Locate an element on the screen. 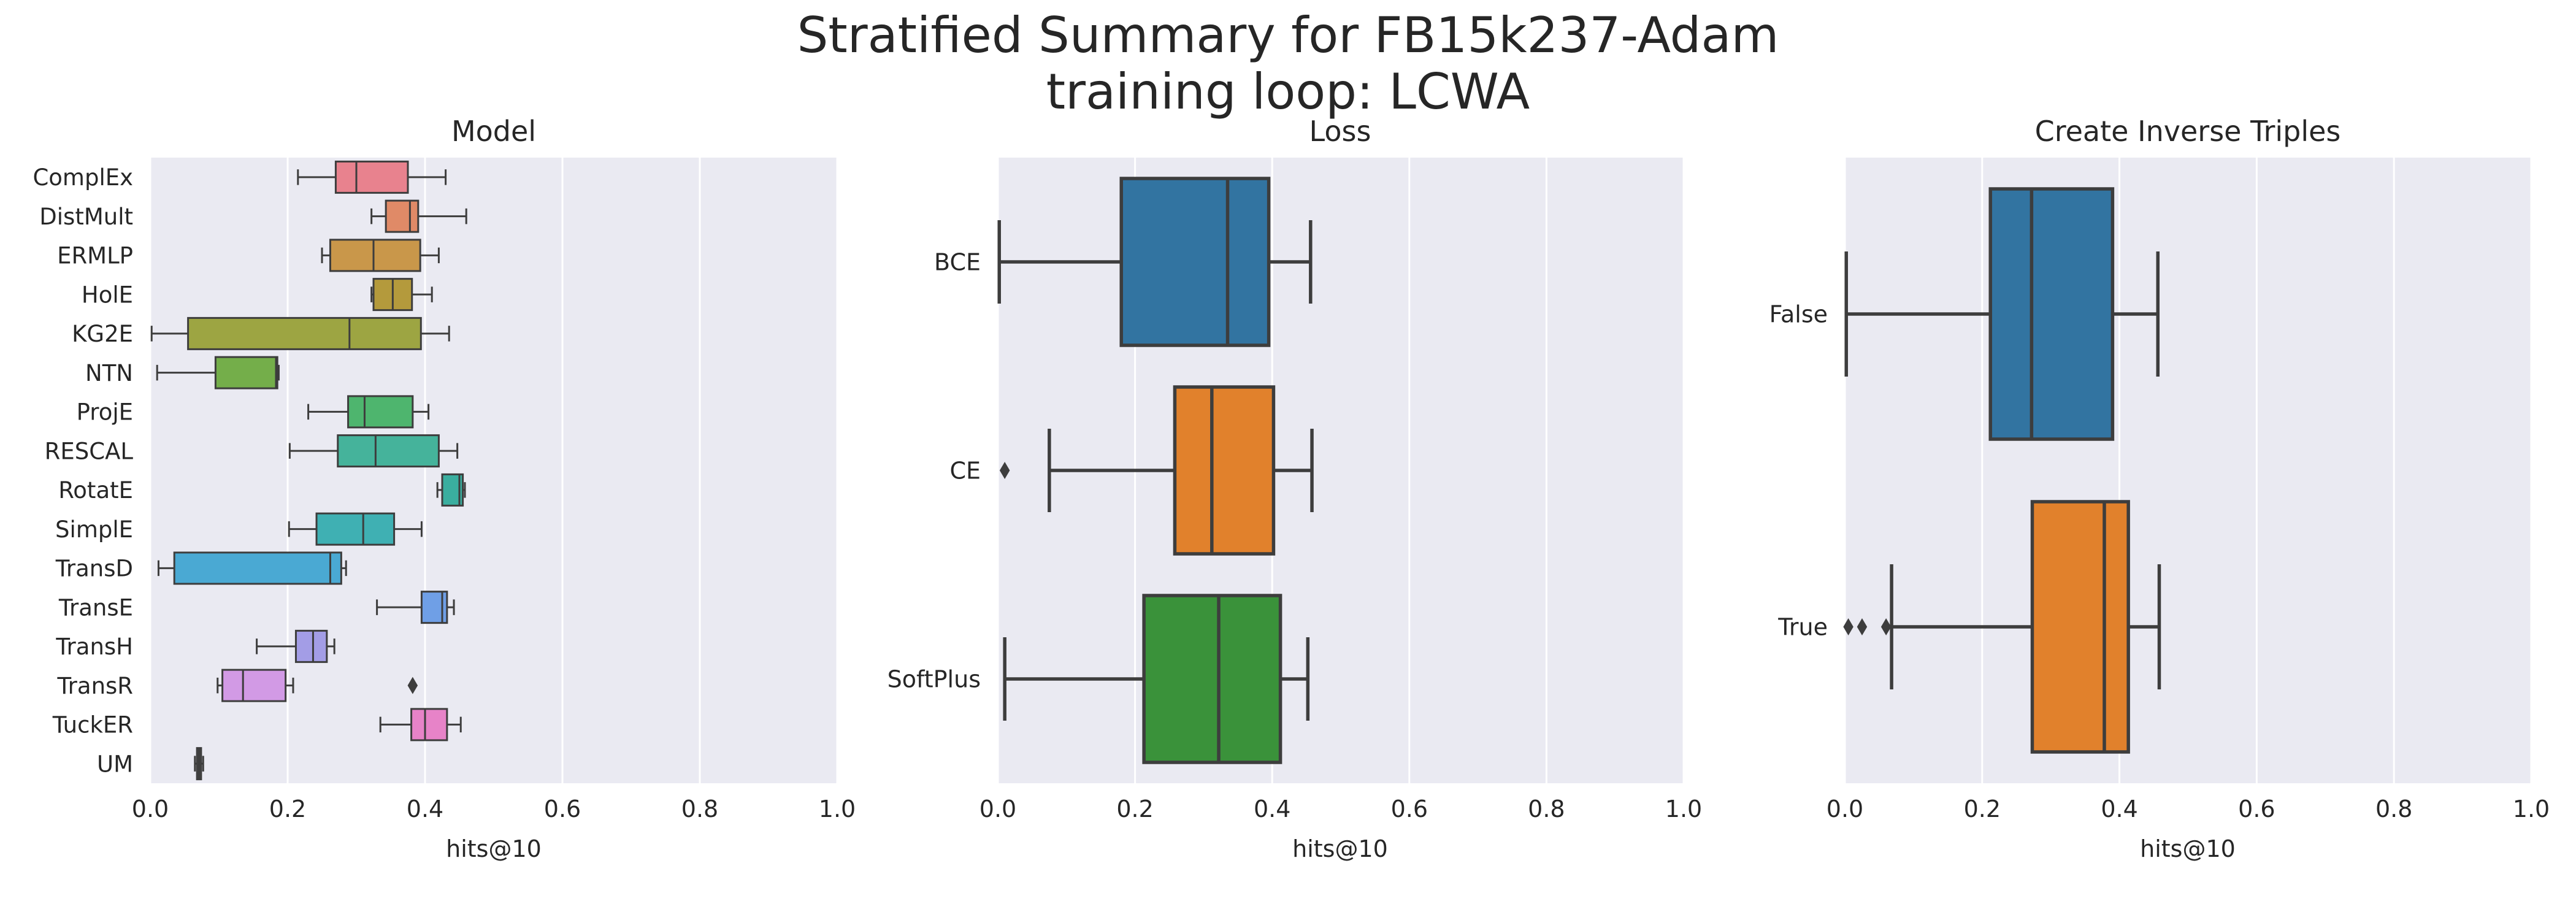 This screenshot has height=920, width=2576. box-false is located at coordinates (2002, 314).